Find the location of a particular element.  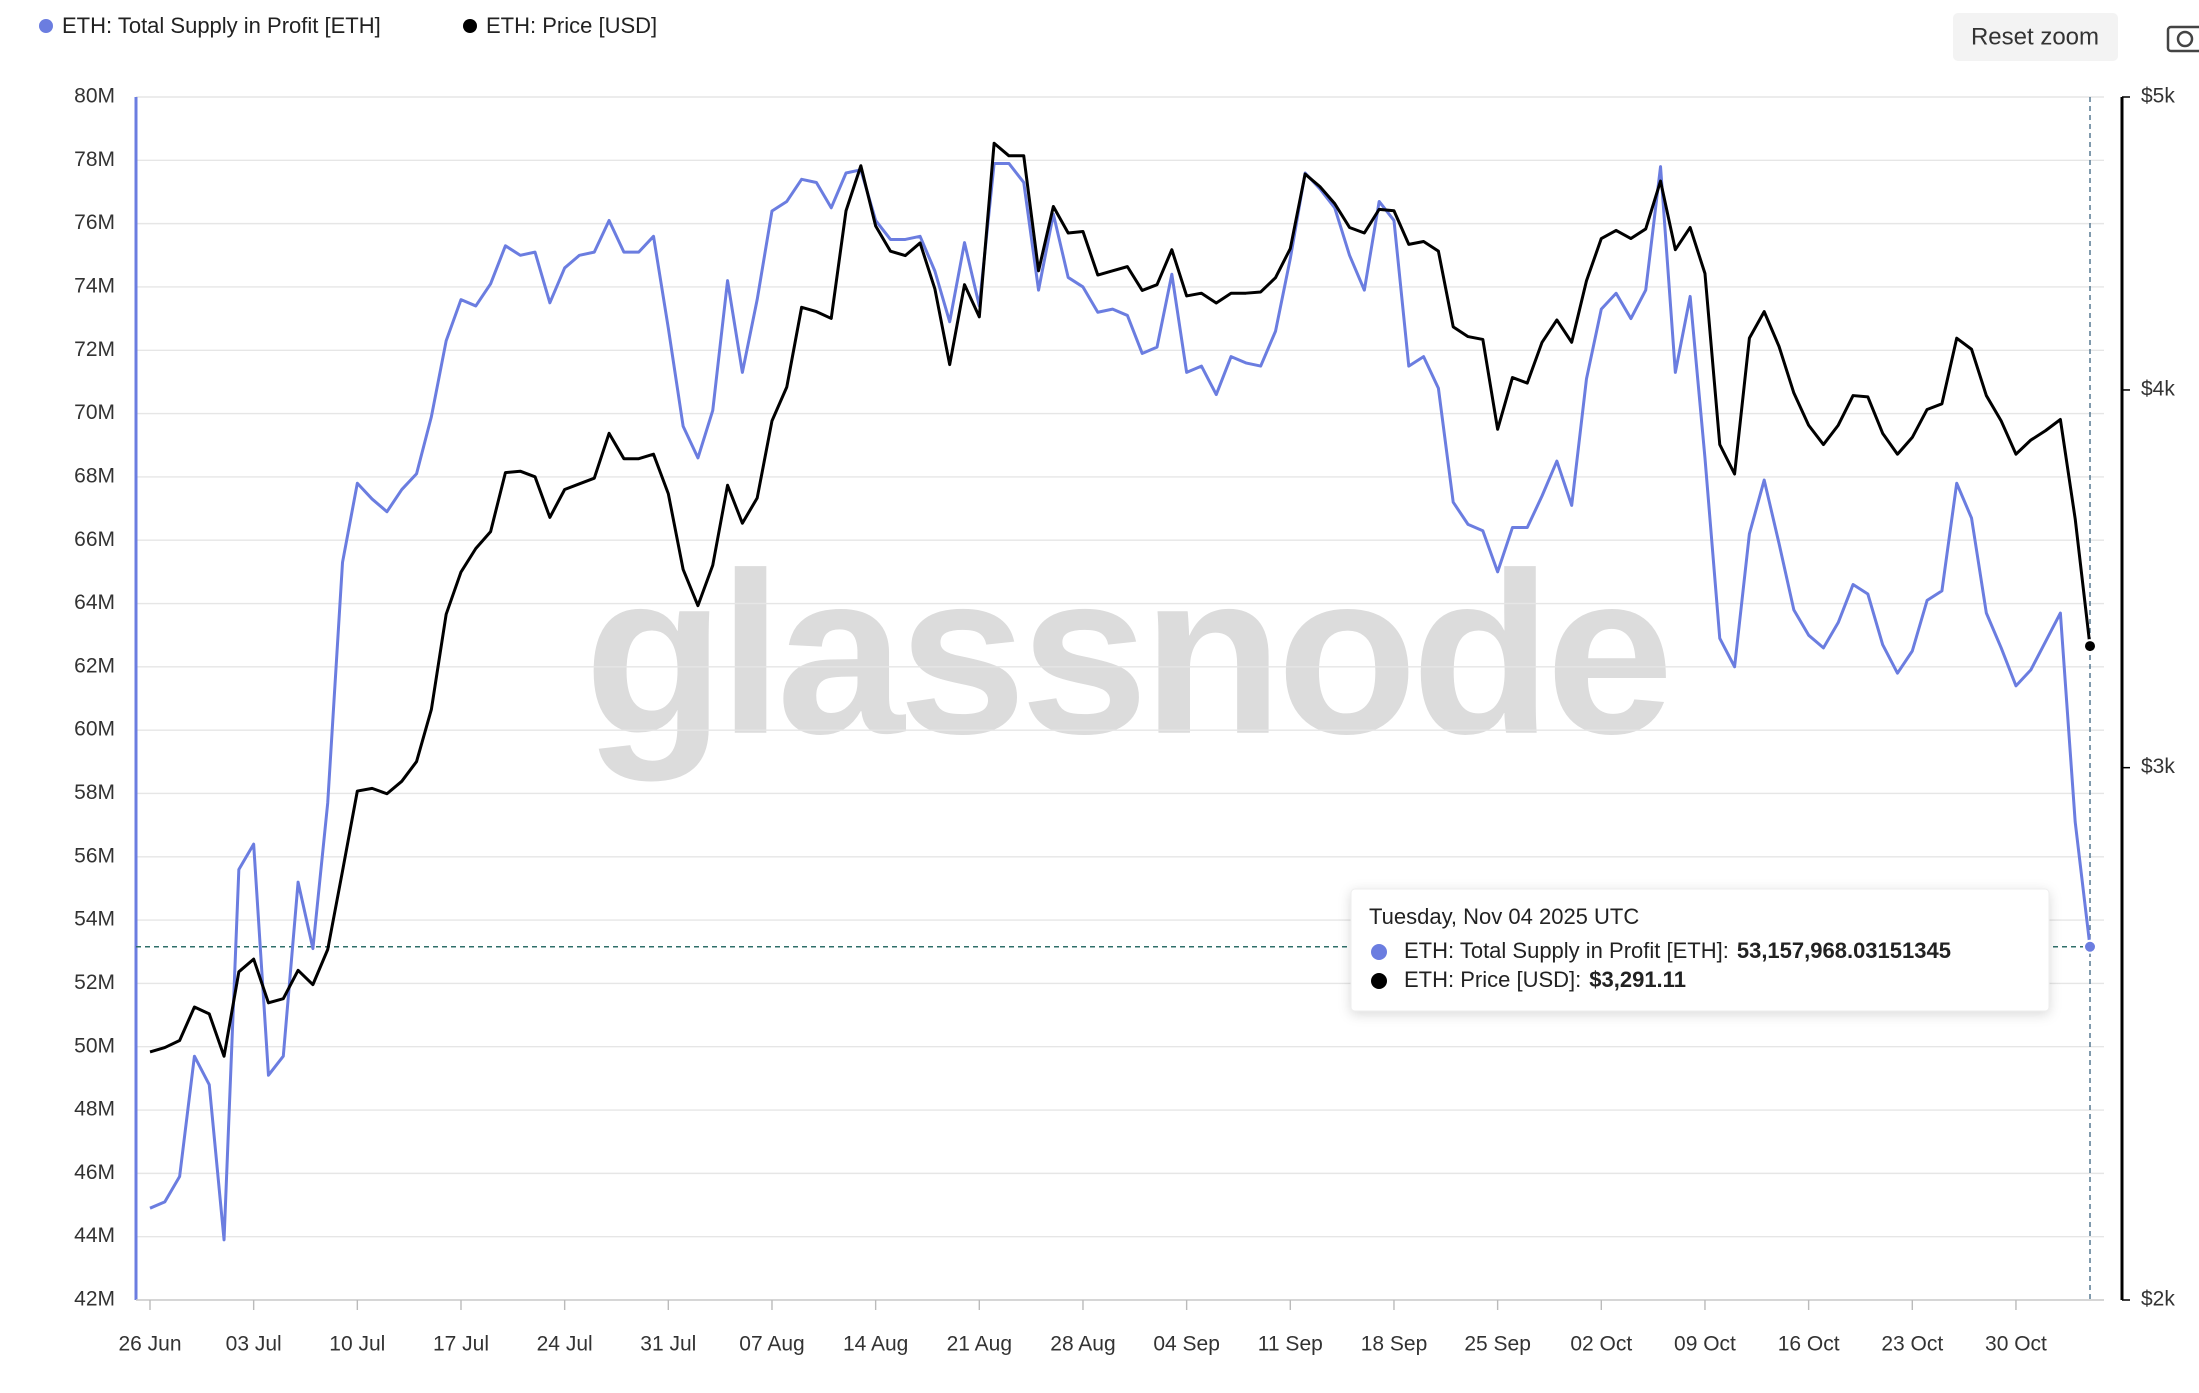

y-tick-label: 66M is located at coordinates (94, 539).